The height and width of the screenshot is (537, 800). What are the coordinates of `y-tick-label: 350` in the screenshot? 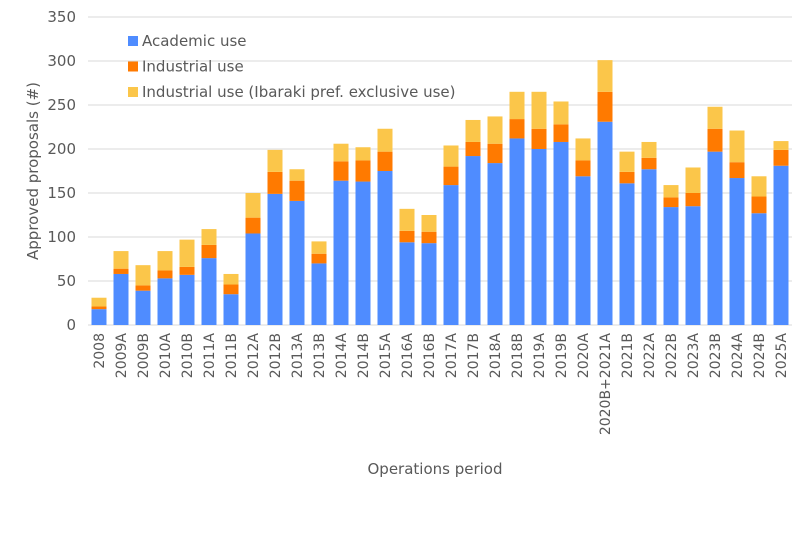 It's located at (61, 17).